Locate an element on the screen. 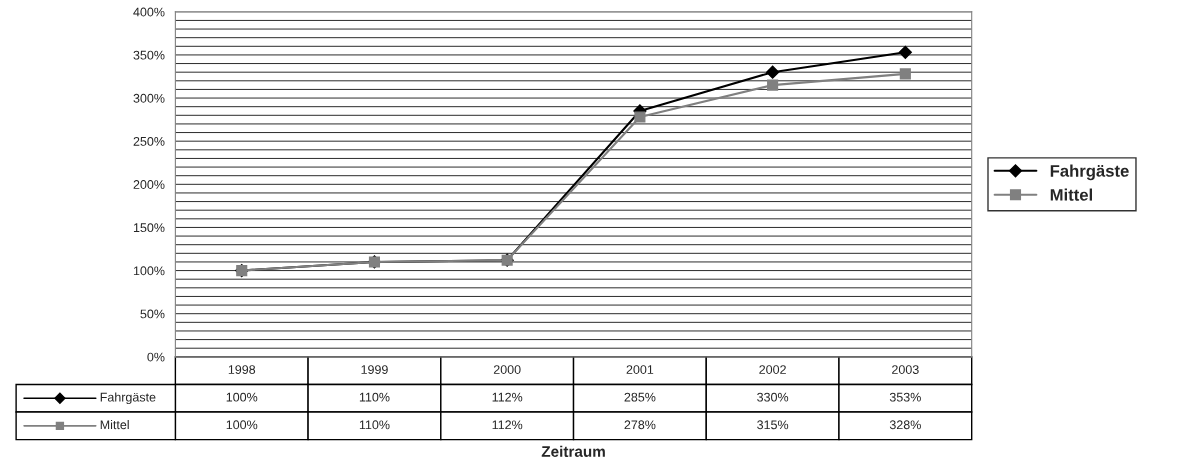 This screenshot has height=472, width=1185. data-label: 353% is located at coordinates (905, 397).